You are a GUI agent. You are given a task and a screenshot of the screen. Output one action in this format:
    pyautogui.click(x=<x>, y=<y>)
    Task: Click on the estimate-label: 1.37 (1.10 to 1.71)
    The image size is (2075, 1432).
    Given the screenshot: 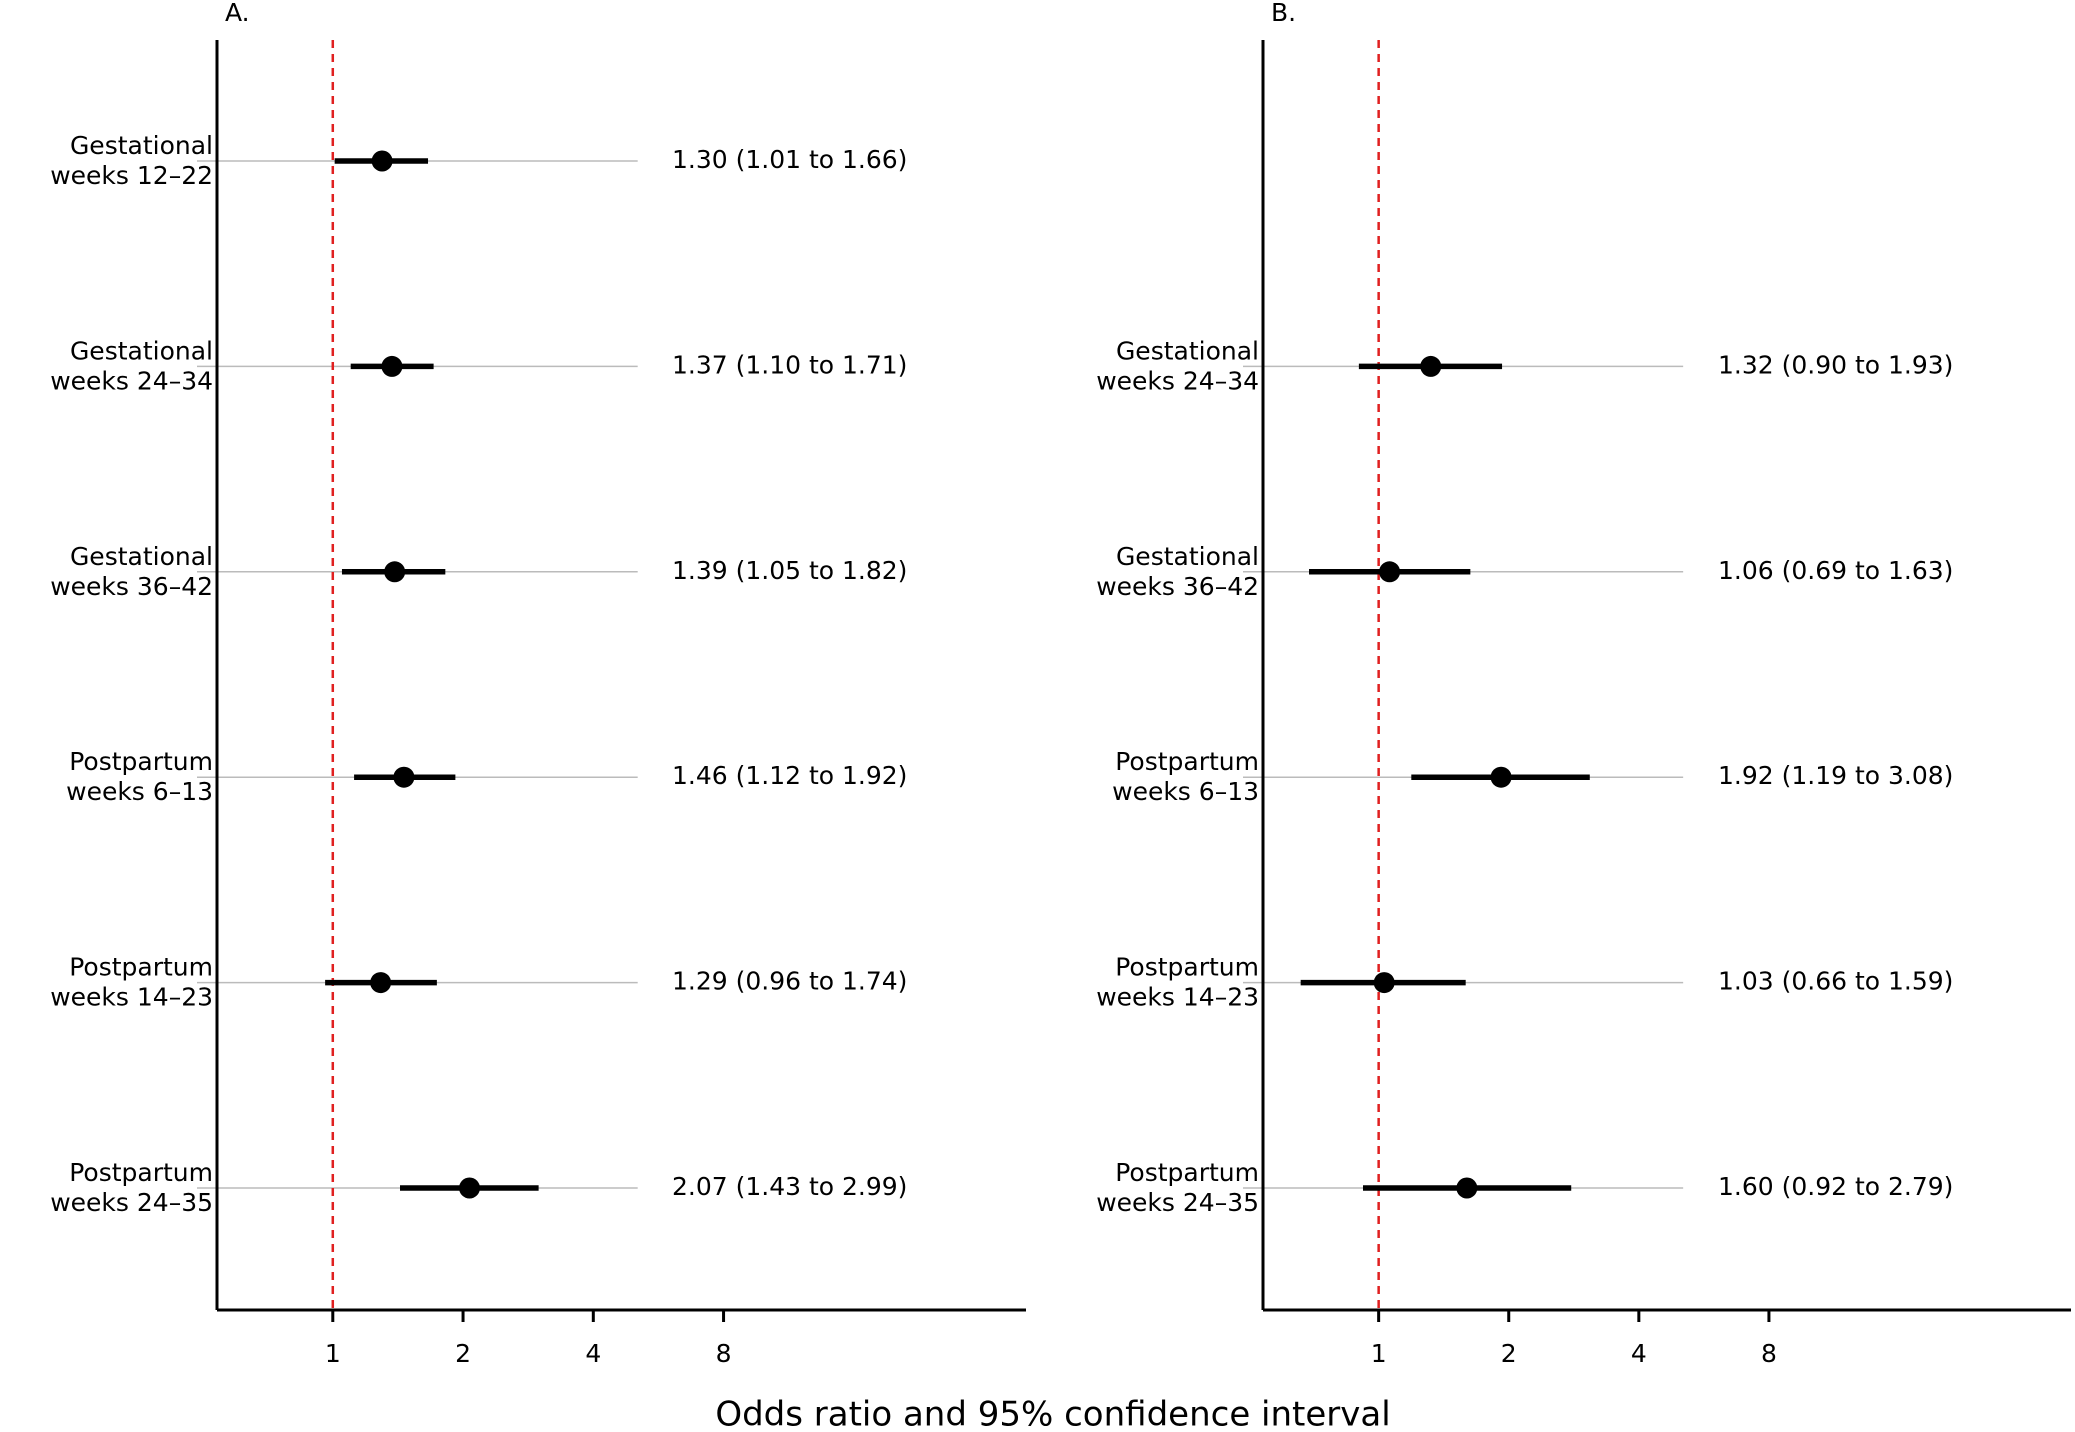 What is the action you would take?
    pyautogui.click(x=789, y=364)
    